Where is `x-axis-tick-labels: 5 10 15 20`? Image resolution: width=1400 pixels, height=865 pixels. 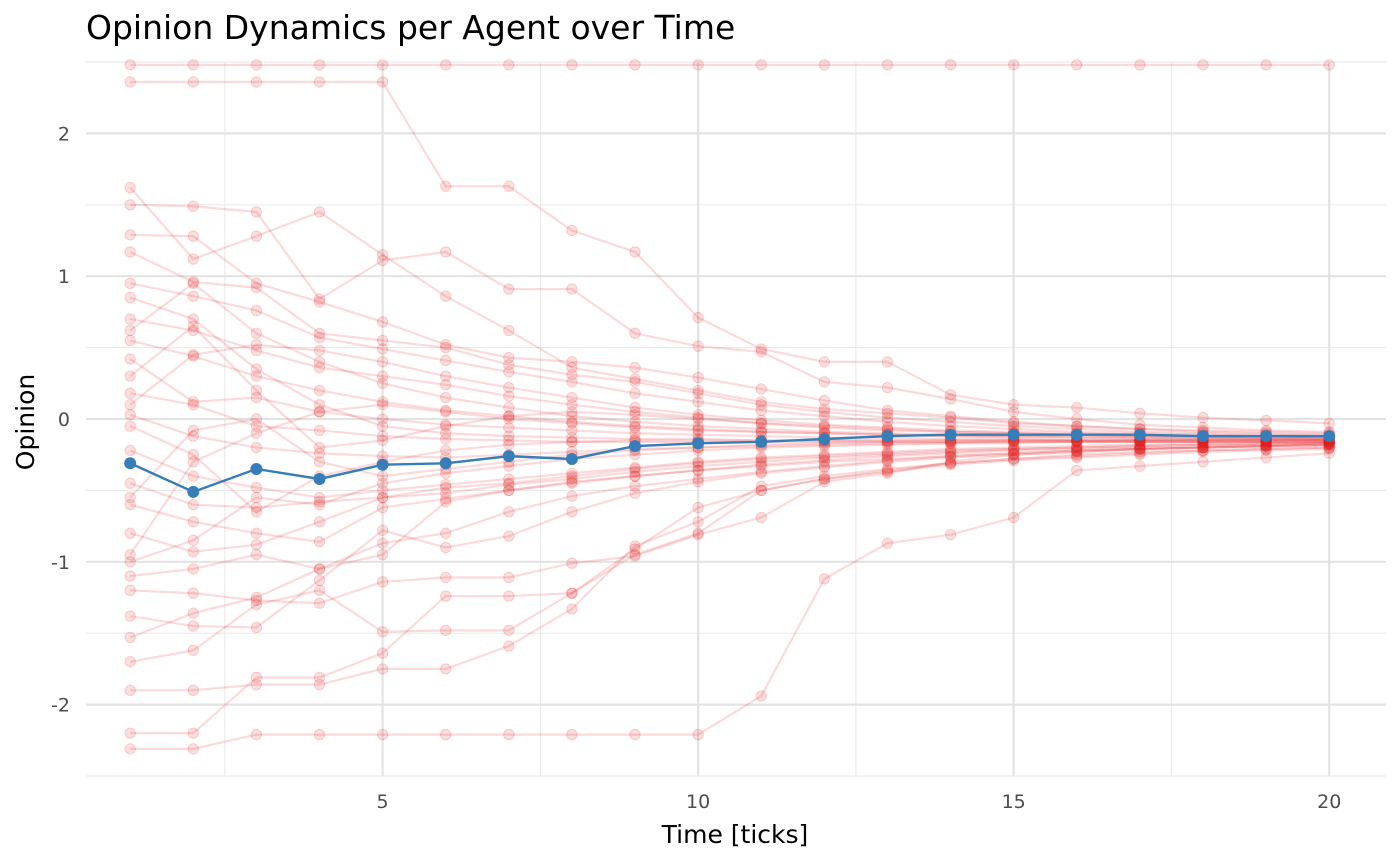 x-axis-tick-labels: 5 10 15 20 is located at coordinates (859, 802).